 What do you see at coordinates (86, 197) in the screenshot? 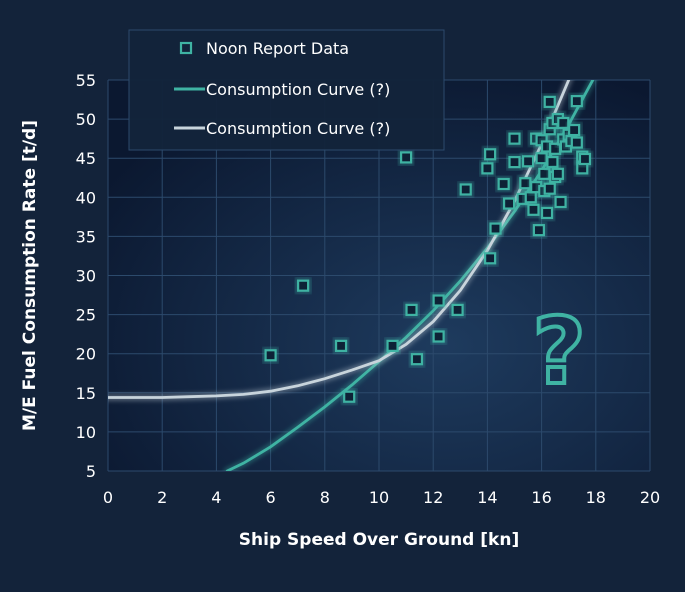
I see `y-tick-label: 40` at bounding box center [86, 197].